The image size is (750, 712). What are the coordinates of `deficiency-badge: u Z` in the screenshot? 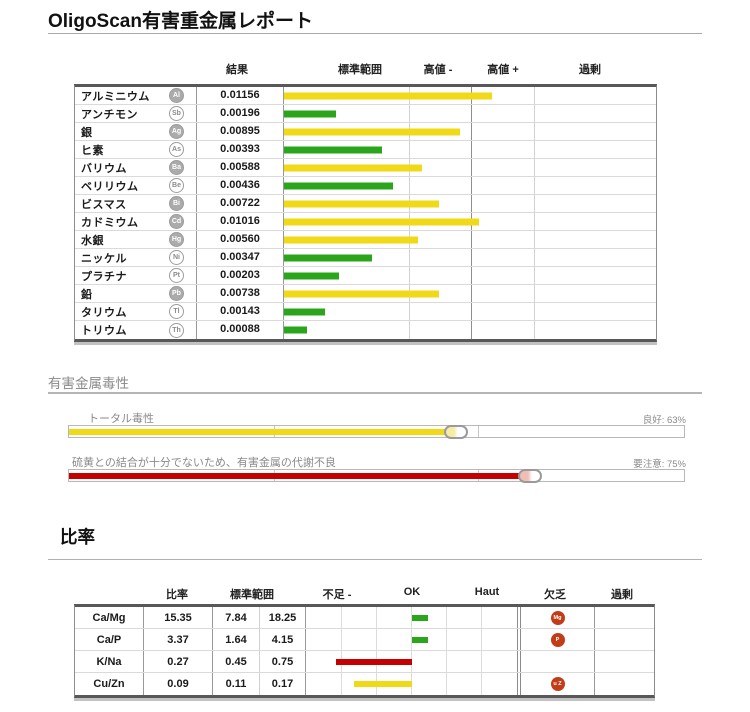 It's located at (557, 684).